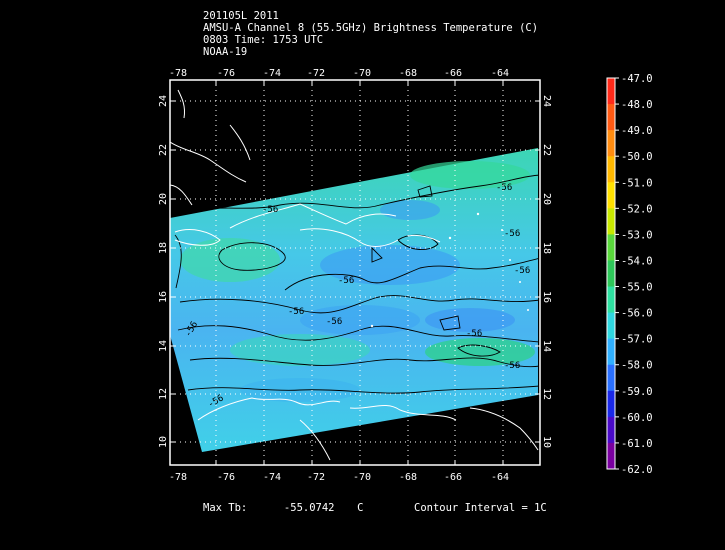 Image resolution: width=725 pixels, height=550 pixels. I want to click on lat-tick-label: 20, so click(546, 199).